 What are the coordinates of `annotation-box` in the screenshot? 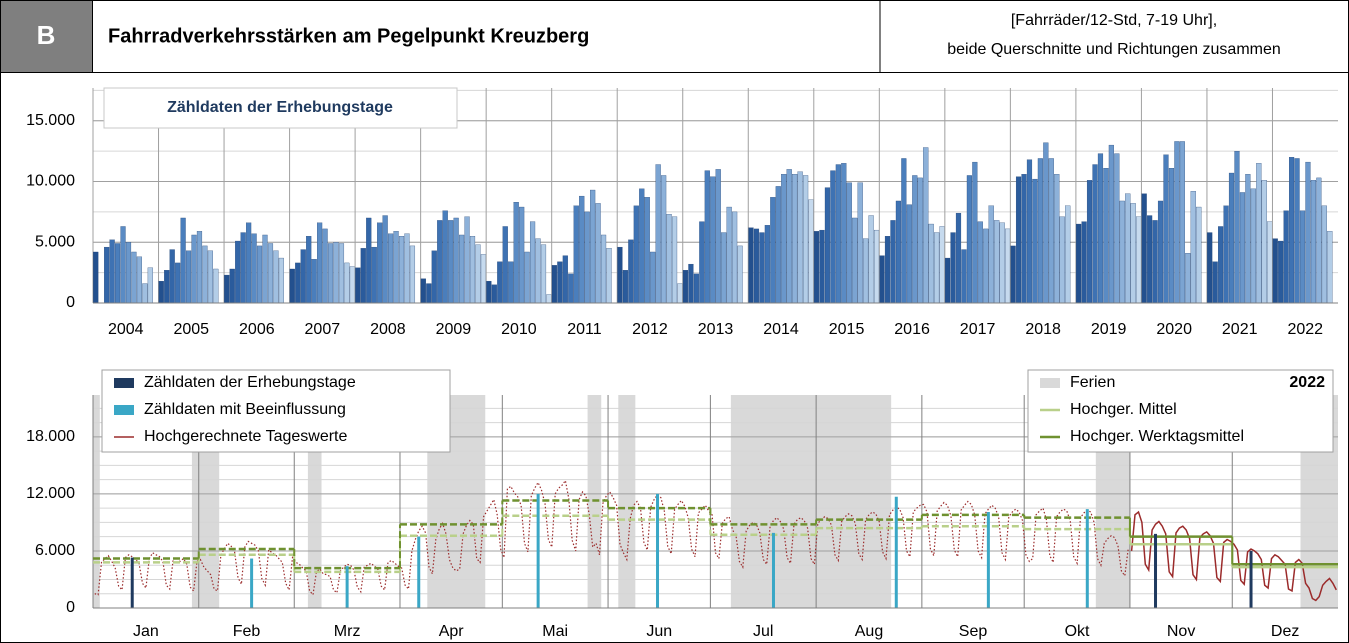 It's located at (280, 108).